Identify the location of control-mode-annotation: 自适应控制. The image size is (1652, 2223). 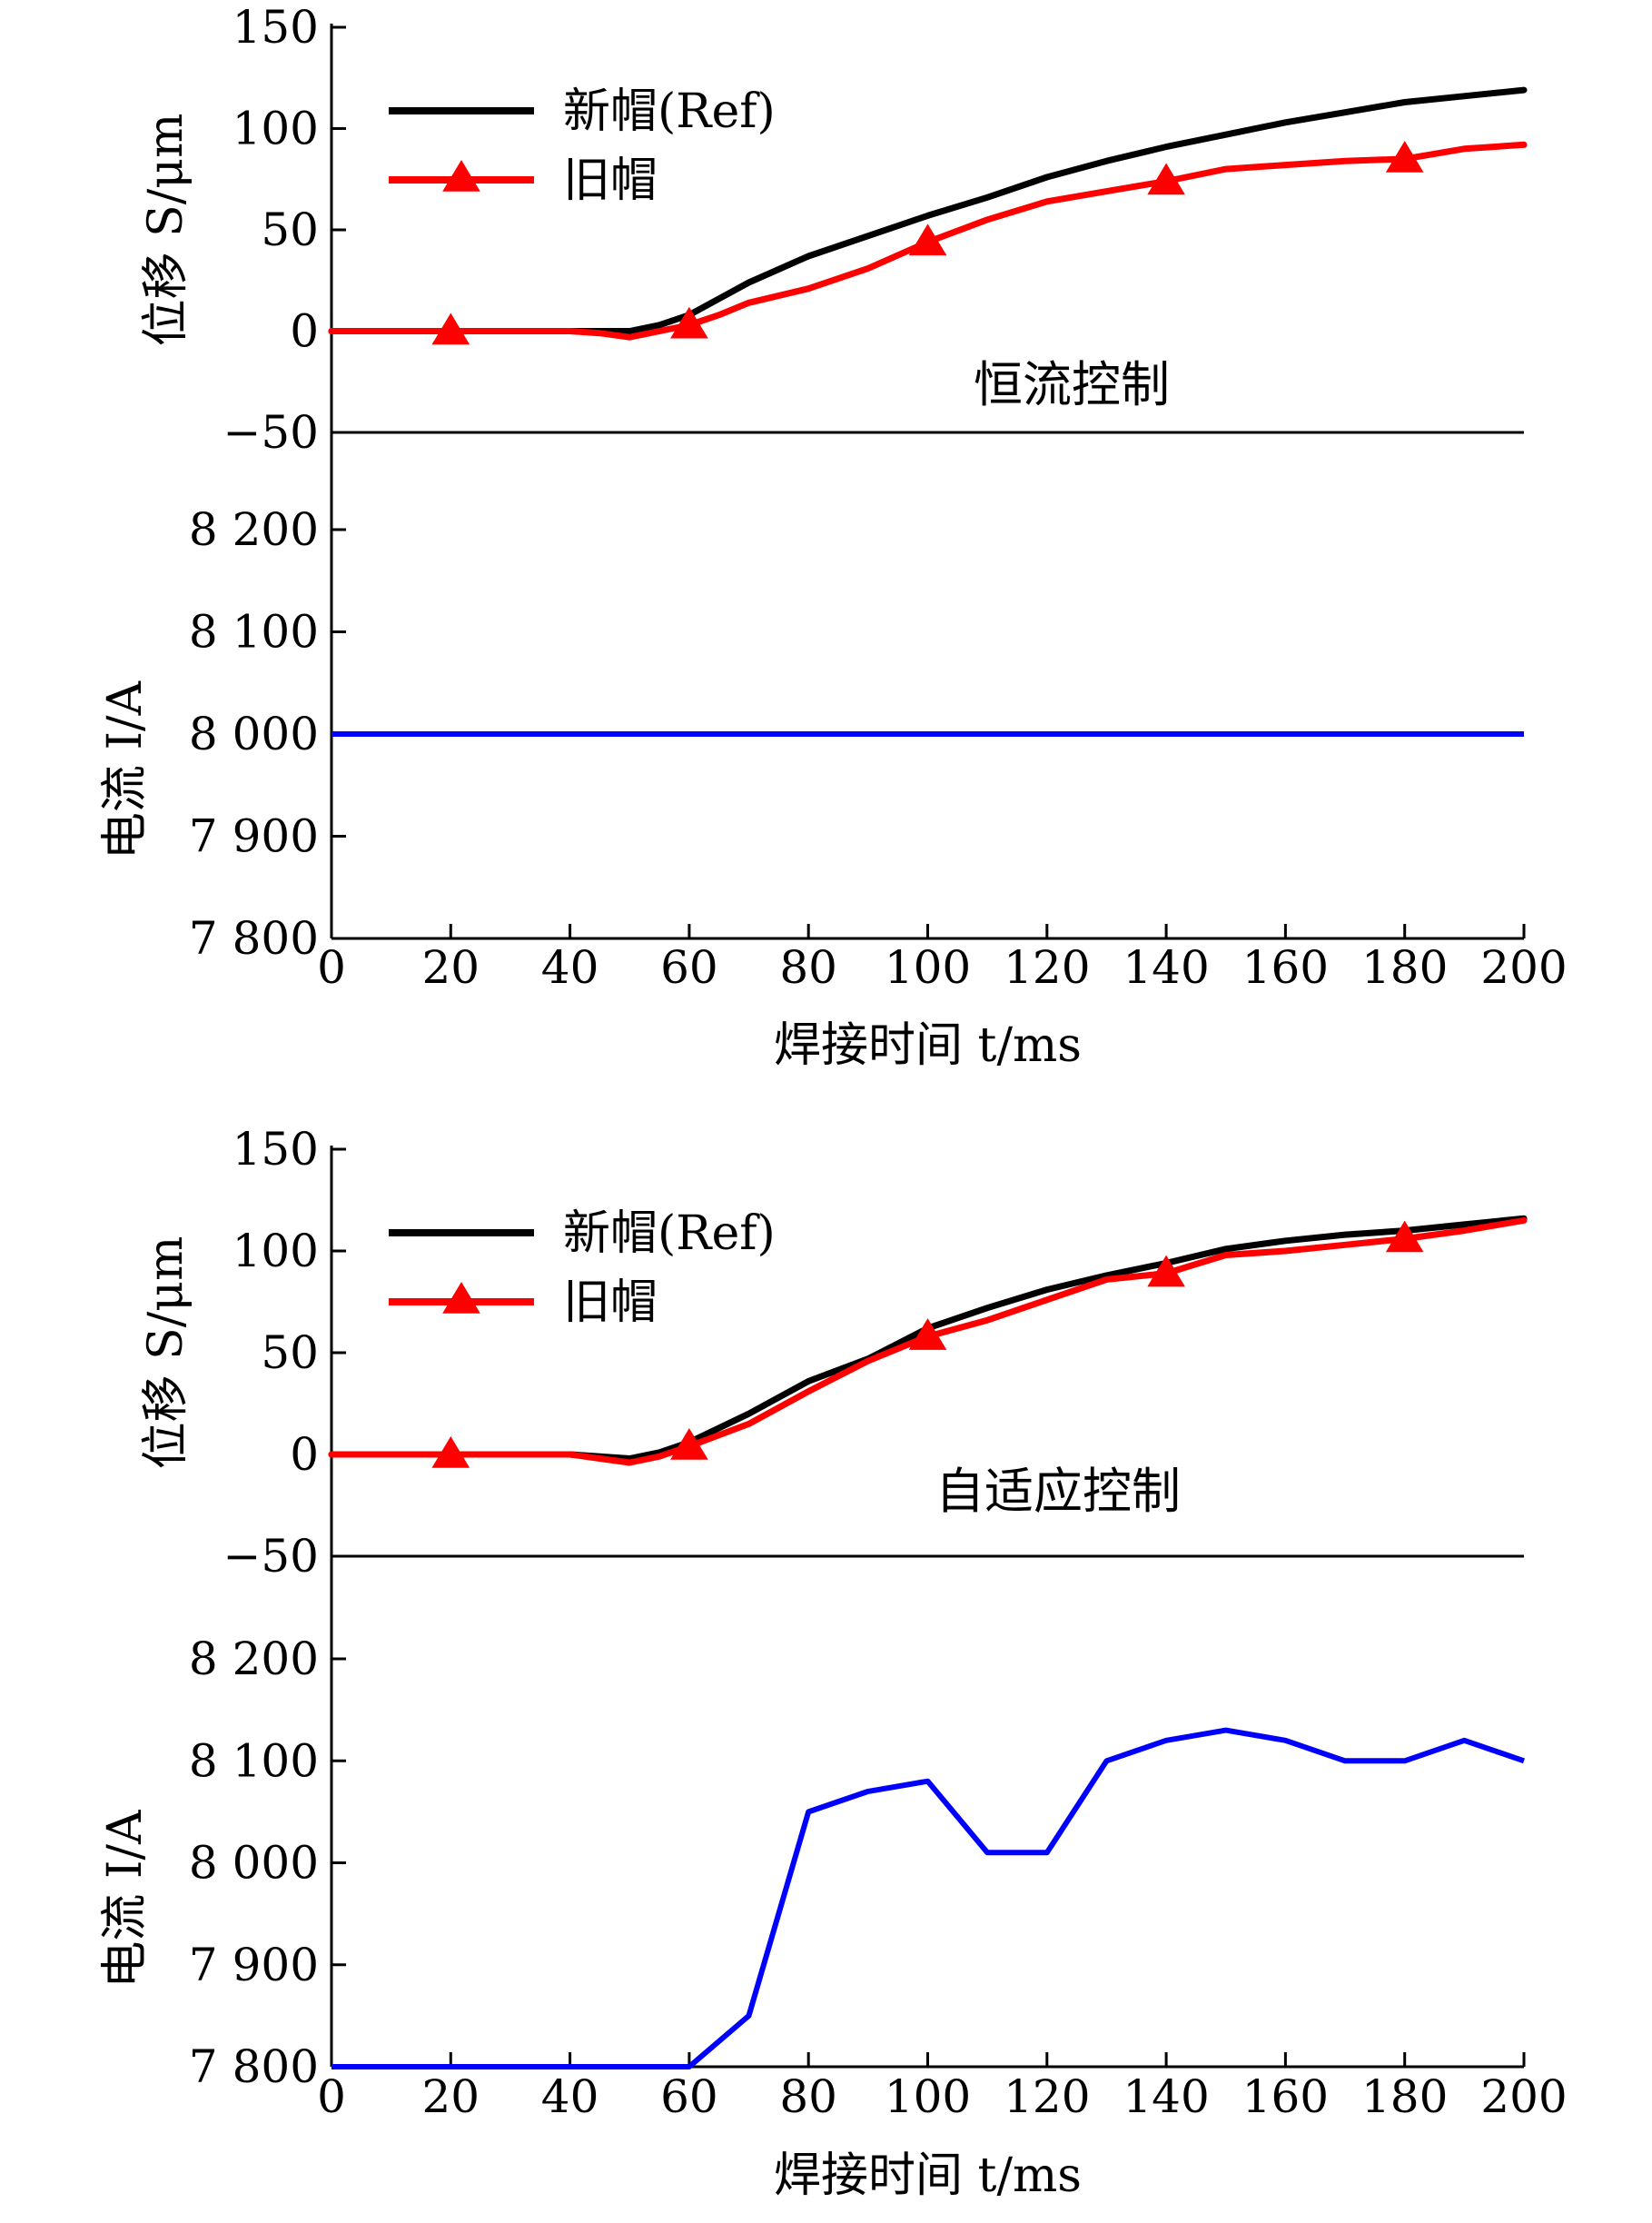
(1058, 1491).